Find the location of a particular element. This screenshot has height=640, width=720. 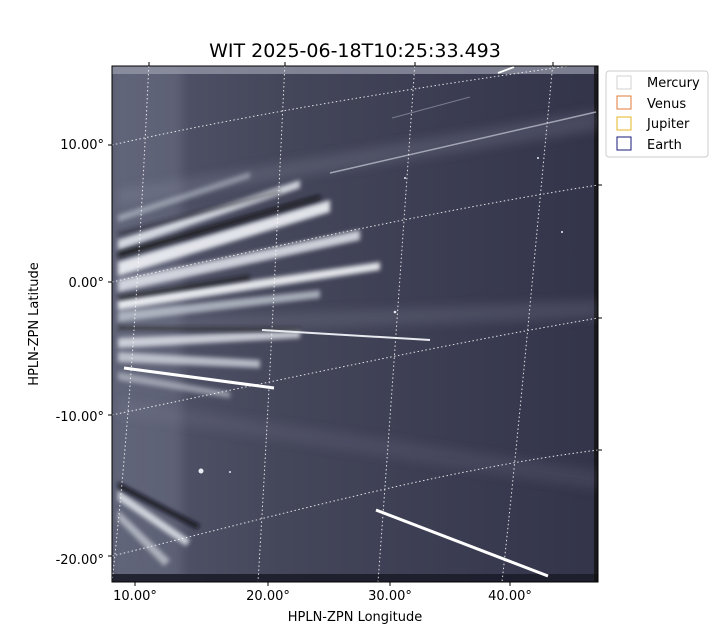

y-axis-label: HPLN-ZPN Latitude is located at coordinates (34, 323).